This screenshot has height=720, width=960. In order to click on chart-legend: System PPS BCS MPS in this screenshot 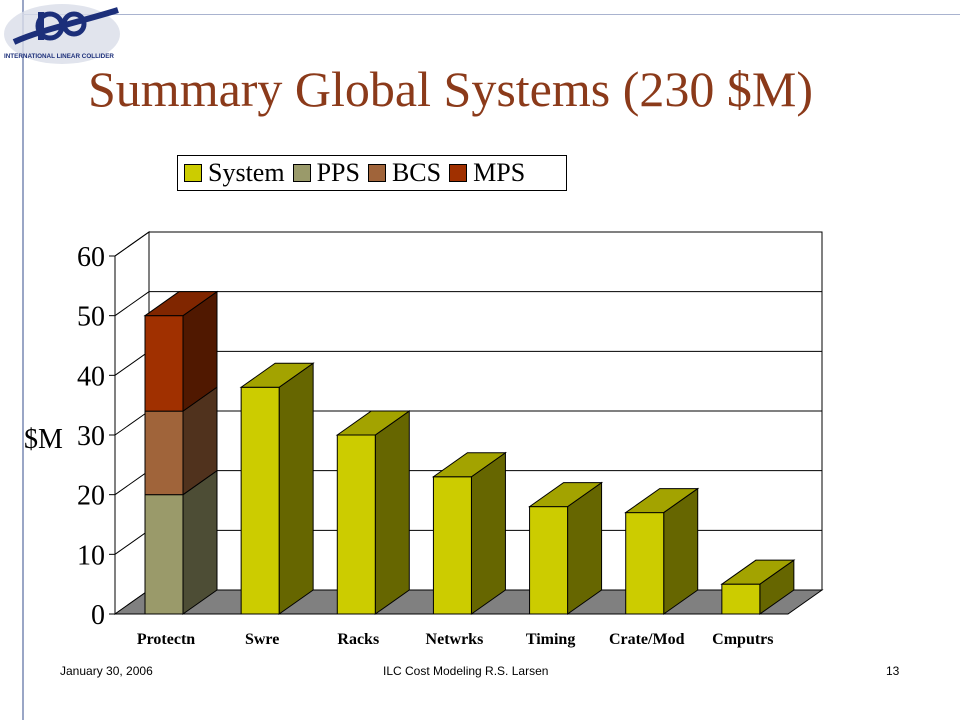, I will do `click(372, 173)`.